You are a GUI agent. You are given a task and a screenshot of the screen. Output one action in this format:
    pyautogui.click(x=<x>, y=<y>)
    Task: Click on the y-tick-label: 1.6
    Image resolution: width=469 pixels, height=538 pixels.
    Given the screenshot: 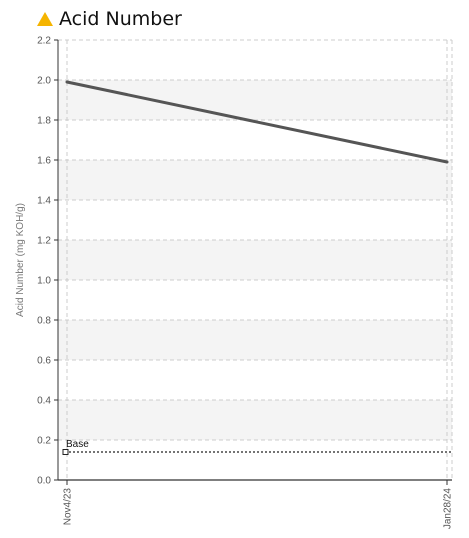 What is the action you would take?
    pyautogui.click(x=44, y=161)
    